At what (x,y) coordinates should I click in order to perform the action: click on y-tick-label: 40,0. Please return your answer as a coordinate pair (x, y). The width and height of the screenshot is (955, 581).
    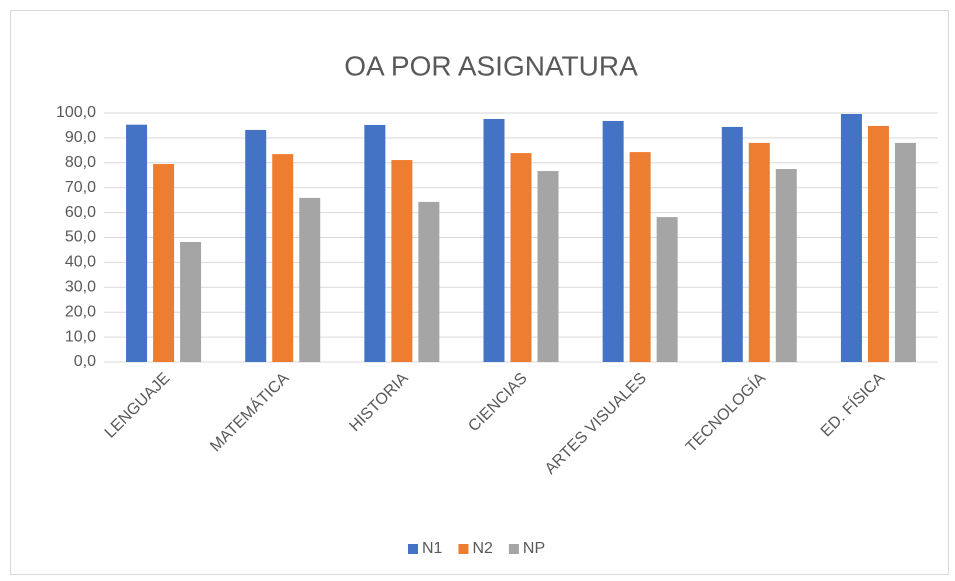
    Looking at the image, I should click on (80, 262).